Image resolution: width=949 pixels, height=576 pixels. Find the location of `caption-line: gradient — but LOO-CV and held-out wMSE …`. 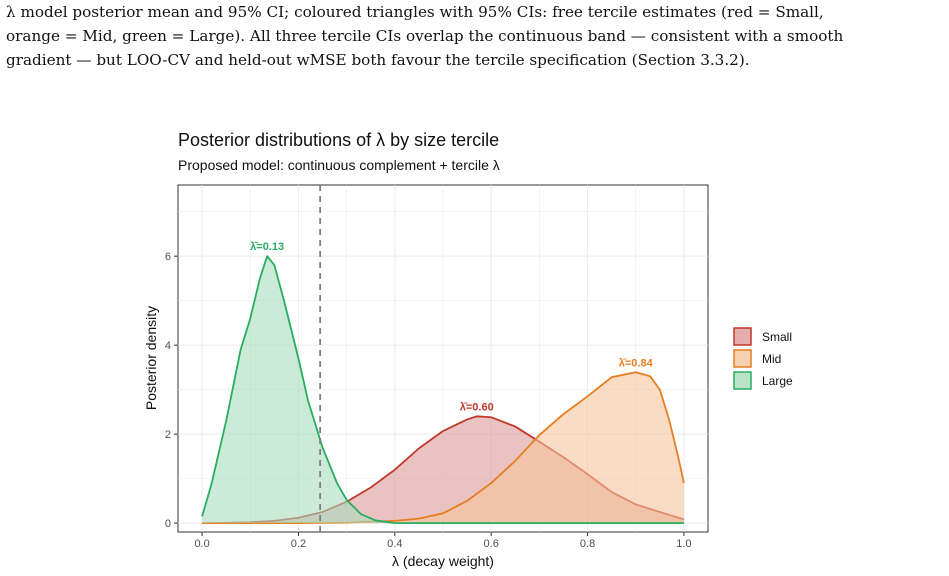

caption-line: gradient — but LOO-CV and held-out wMSE … is located at coordinates (378, 60).